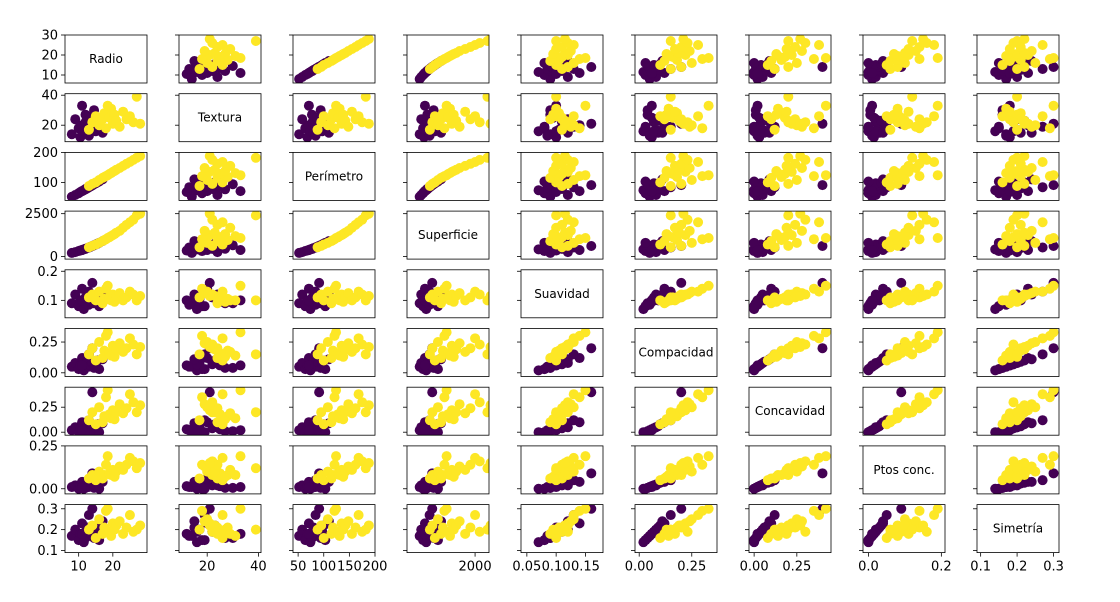 This screenshot has height=602, width=1120. Describe the element at coordinates (47, 551) in the screenshot. I see `y-tick-label: 0.1` at that location.